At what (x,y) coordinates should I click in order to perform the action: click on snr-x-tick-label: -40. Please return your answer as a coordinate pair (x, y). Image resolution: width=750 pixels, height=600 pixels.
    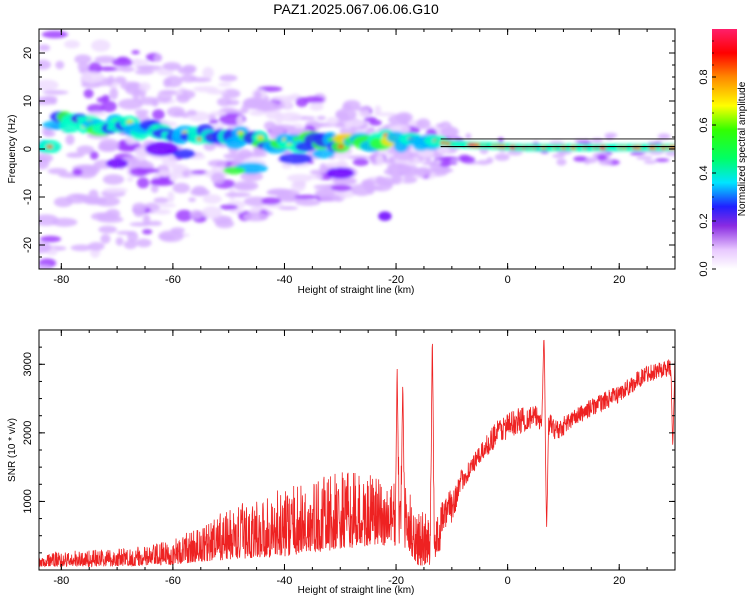
    Looking at the image, I should click on (285, 581).